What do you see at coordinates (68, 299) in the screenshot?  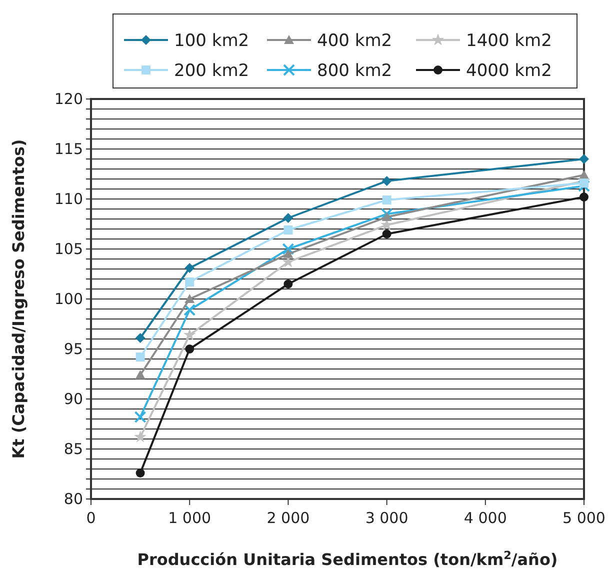 I see `y-tick-label: 100` at bounding box center [68, 299].